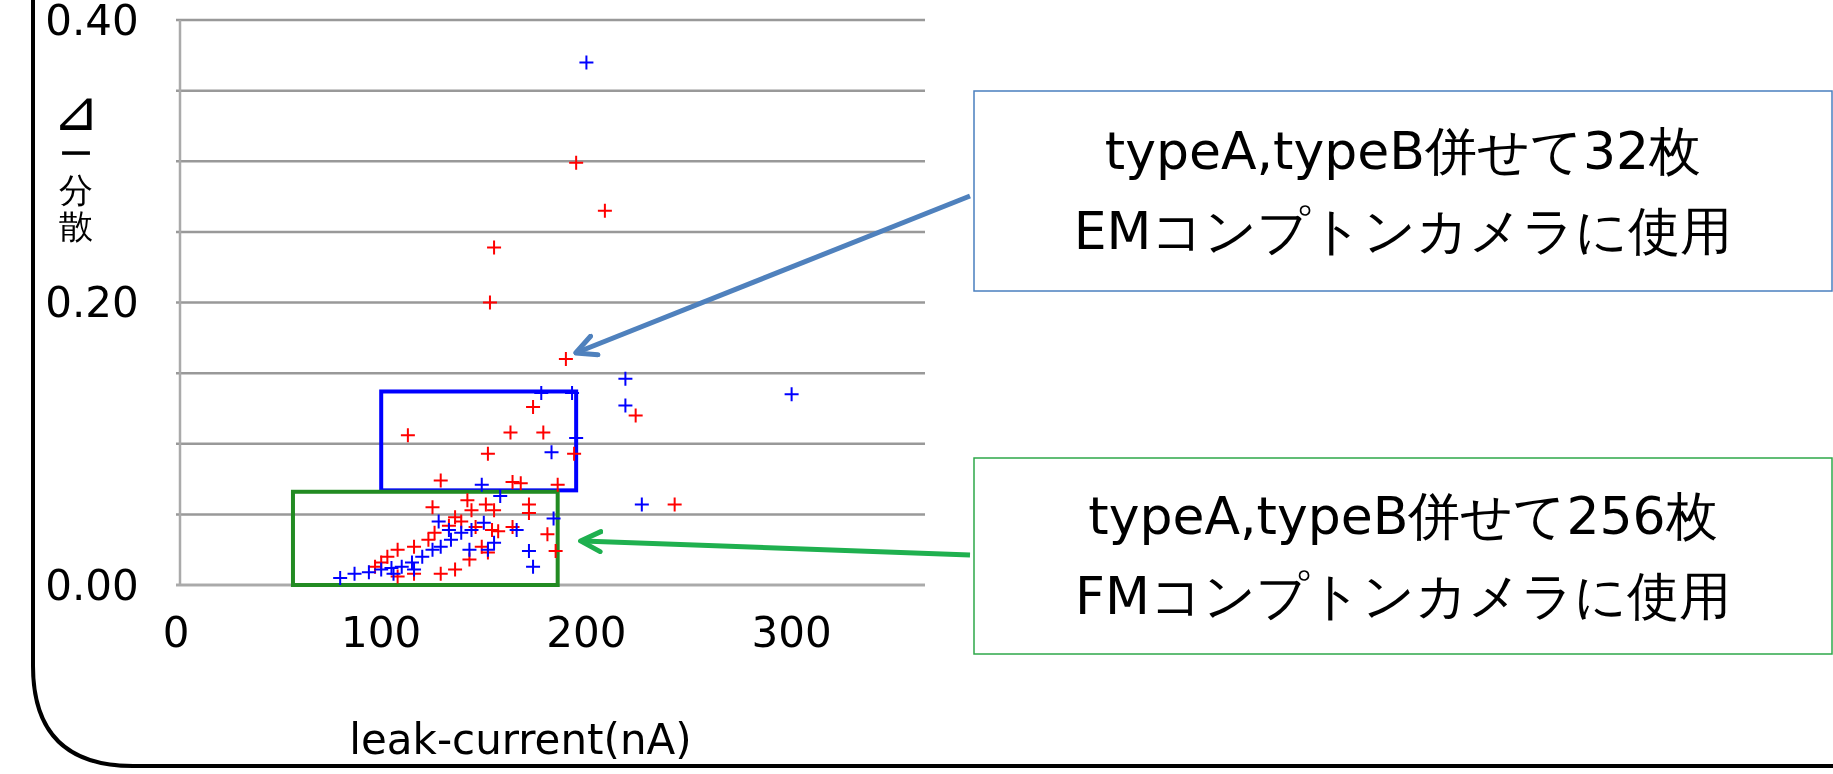 The height and width of the screenshot is (774, 1833). What do you see at coordinates (520, 739) in the screenshot?
I see `x-axis-title: leak-current(nA)` at bounding box center [520, 739].